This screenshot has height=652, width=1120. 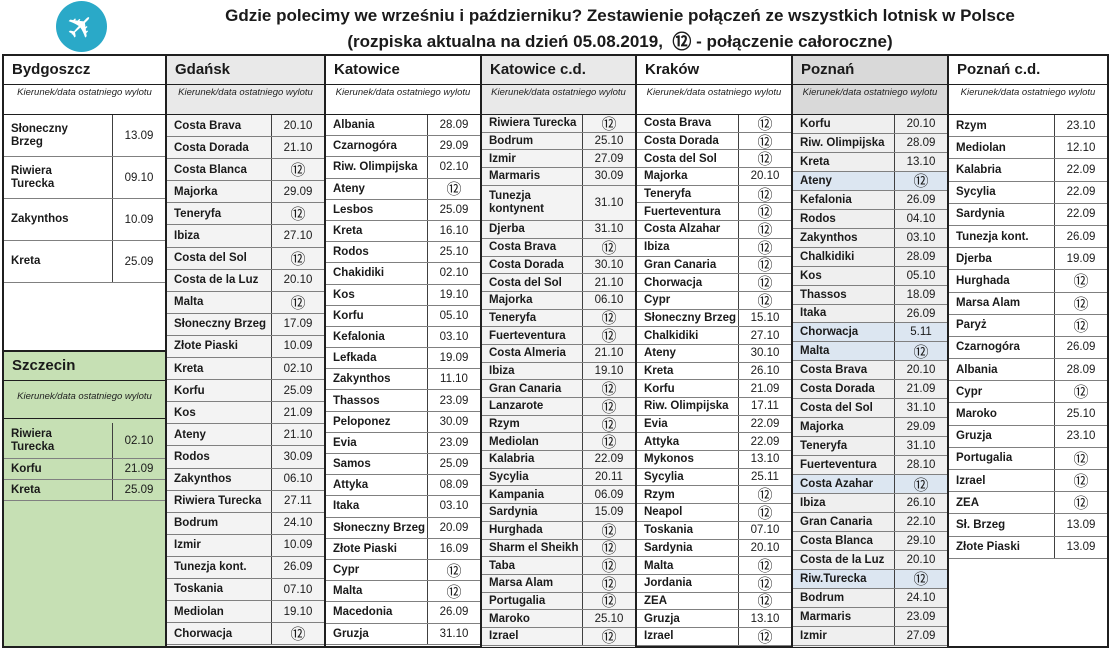 What do you see at coordinates (1028, 126) in the screenshot?
I see `destination-row: Rzym 23.10` at bounding box center [1028, 126].